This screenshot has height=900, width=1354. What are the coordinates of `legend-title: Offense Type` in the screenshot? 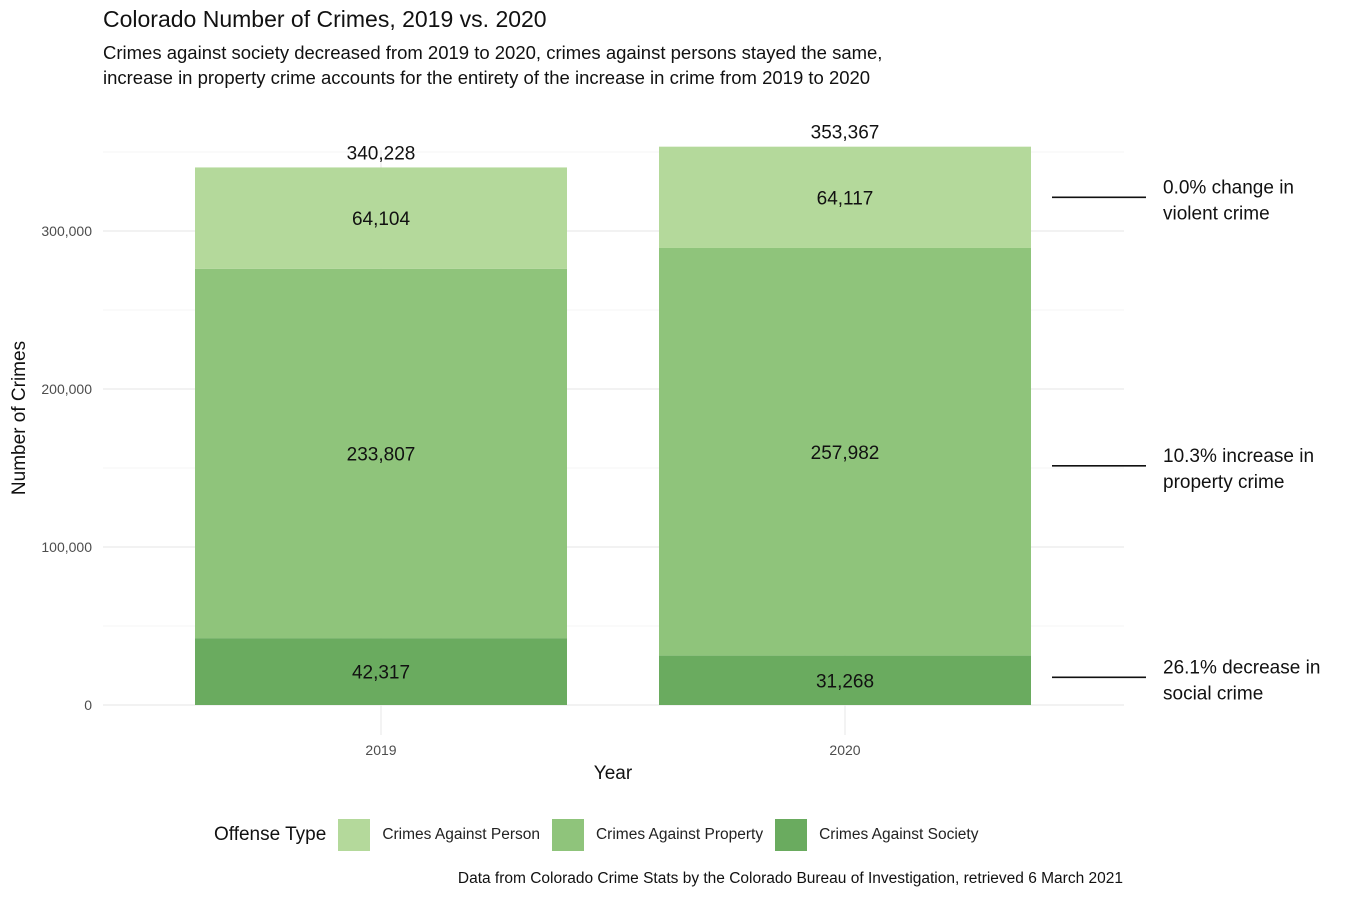 It's located at (270, 834).